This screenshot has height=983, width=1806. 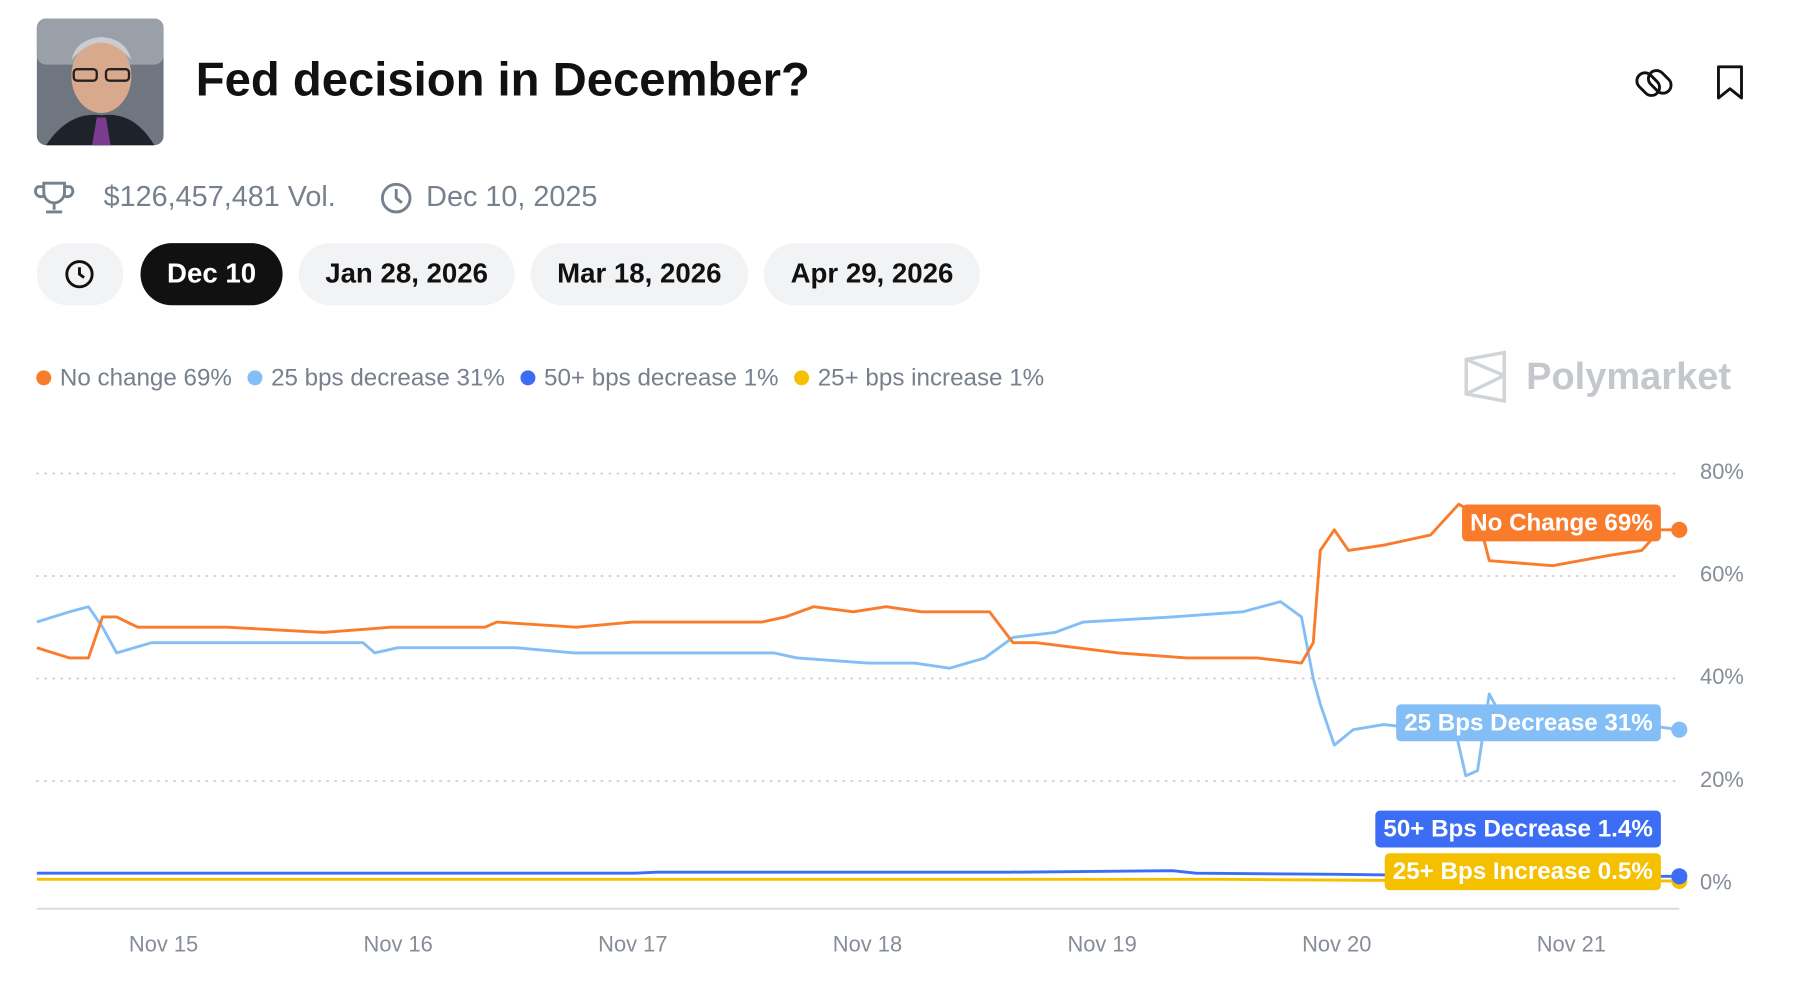 What do you see at coordinates (1716, 881) in the screenshot?
I see `y-tick-label: 0%` at bounding box center [1716, 881].